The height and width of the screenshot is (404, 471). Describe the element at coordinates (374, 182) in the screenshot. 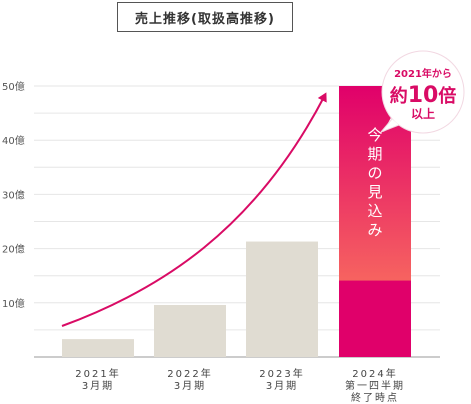

I see `projection-label: 今期の見込み` at that location.